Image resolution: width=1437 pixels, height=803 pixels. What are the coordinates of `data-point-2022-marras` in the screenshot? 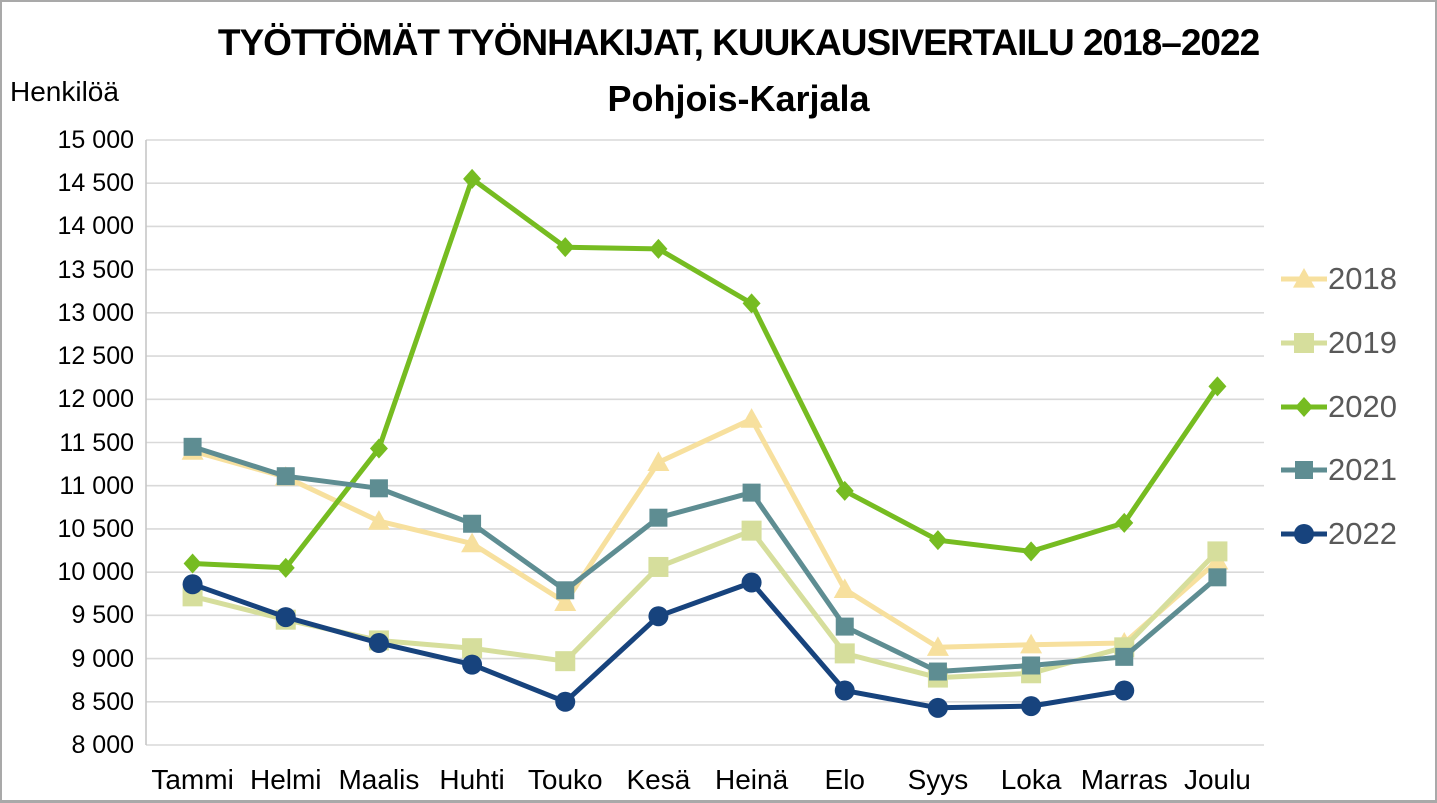 It's located at (1124, 690).